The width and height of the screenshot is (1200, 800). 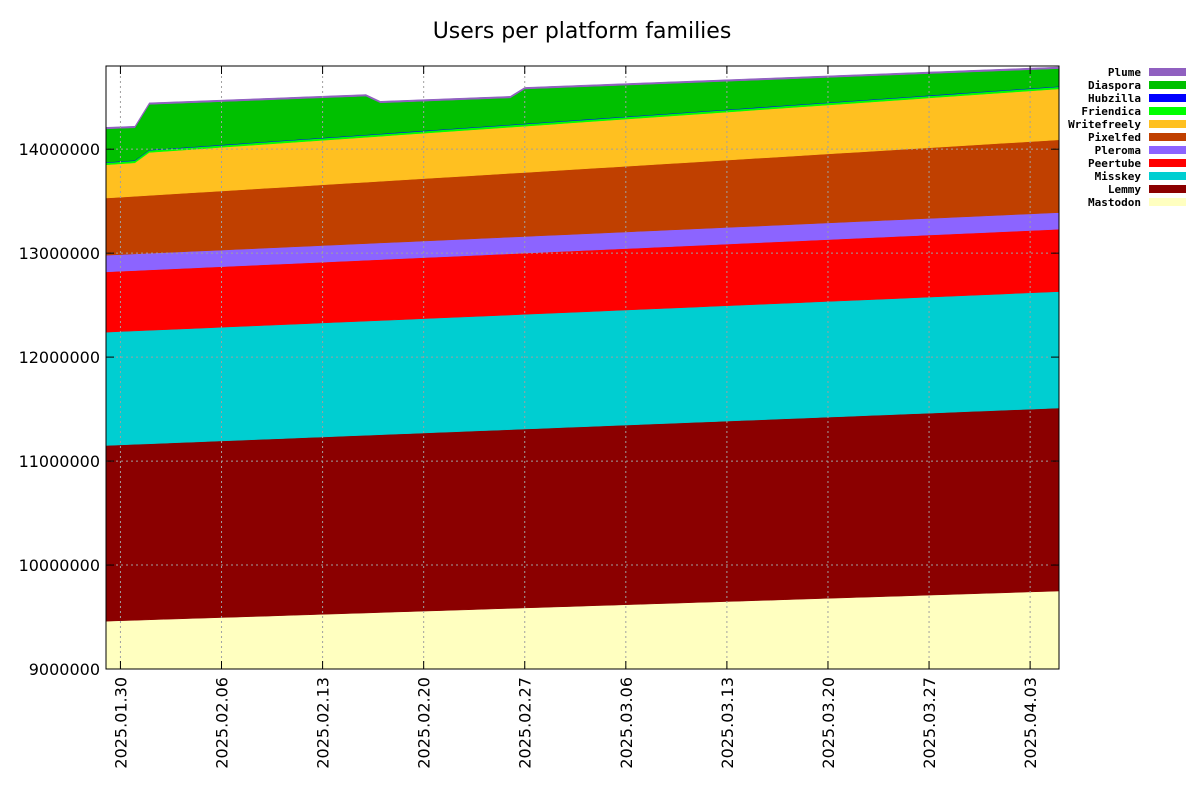 What do you see at coordinates (1167, 189) in the screenshot?
I see `legend-swatch-lemmy` at bounding box center [1167, 189].